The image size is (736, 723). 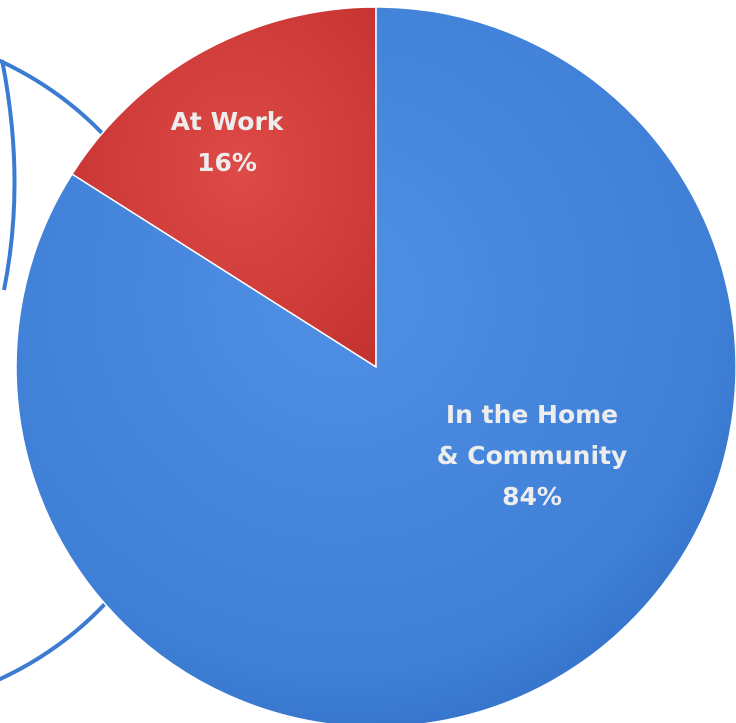 What do you see at coordinates (532, 496) in the screenshot?
I see `pie-data-label-line: 84%` at bounding box center [532, 496].